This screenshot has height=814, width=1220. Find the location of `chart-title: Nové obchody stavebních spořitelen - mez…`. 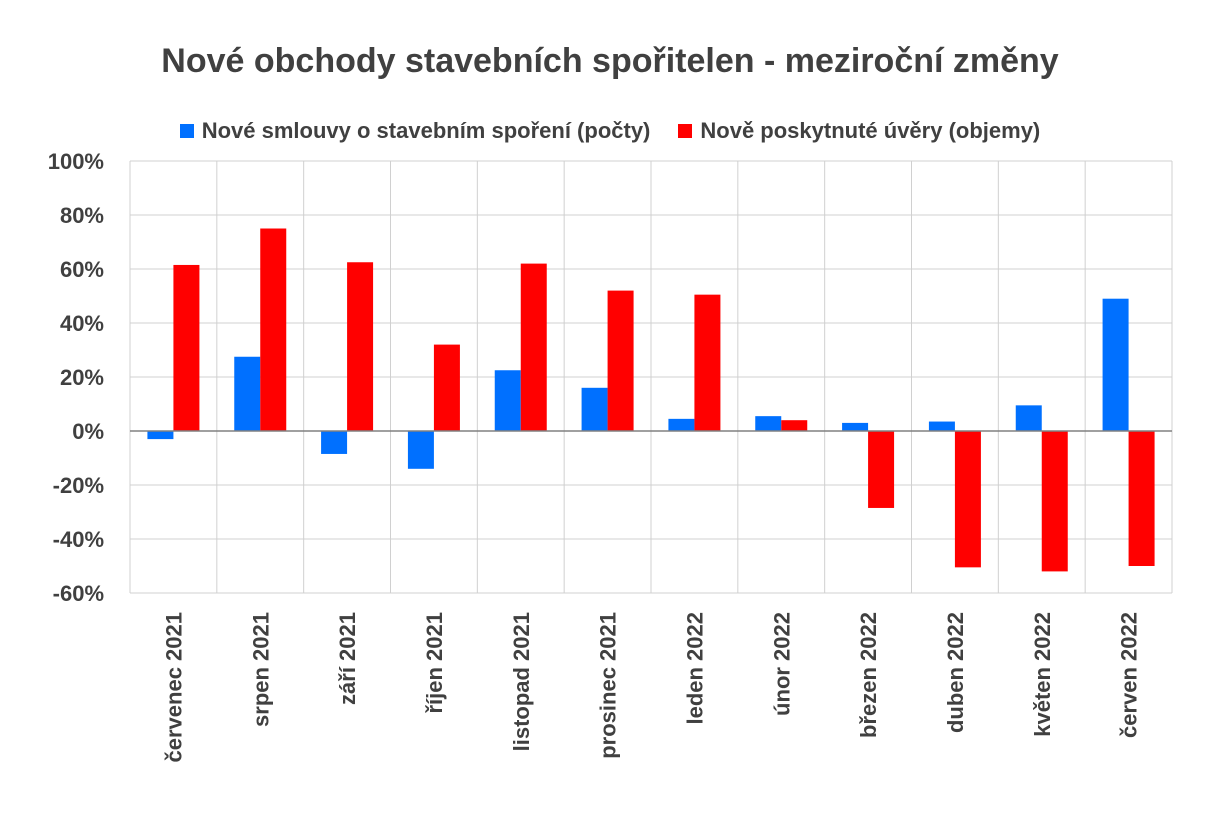

chart-title: Nové obchody stavebních spořitelen - mez… is located at coordinates (610, 61).